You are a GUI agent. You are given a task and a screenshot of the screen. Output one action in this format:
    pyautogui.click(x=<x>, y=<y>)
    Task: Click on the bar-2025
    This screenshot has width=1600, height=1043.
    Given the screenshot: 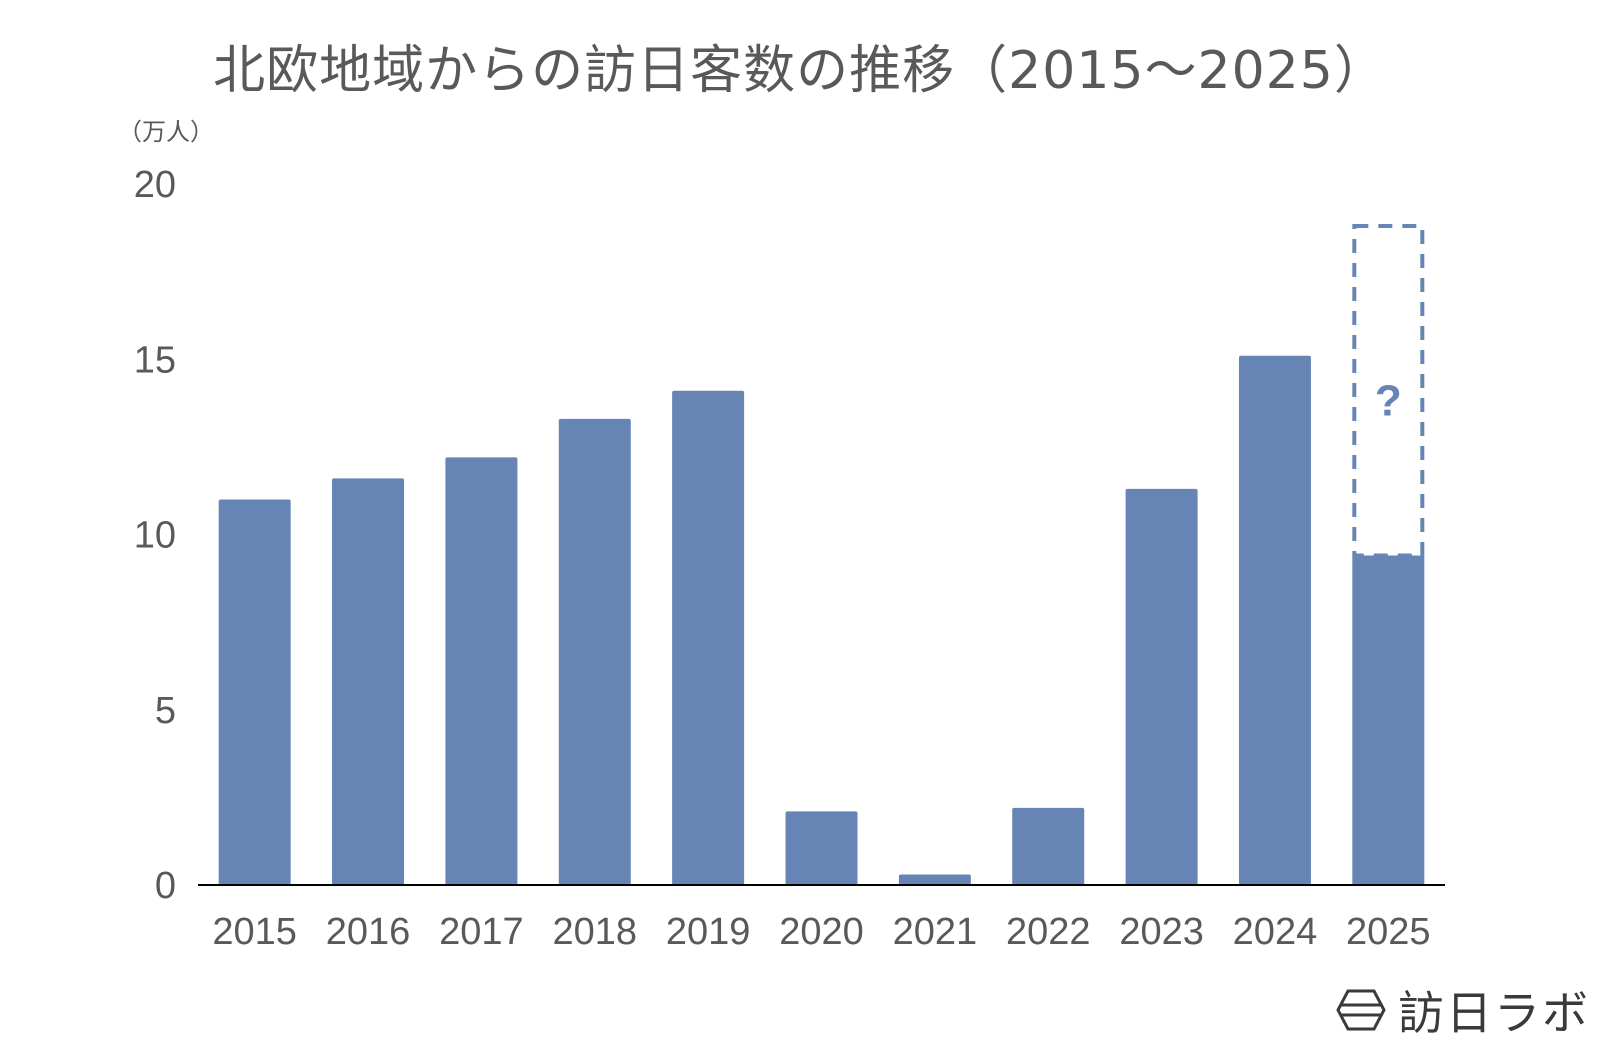 What is the action you would take?
    pyautogui.click(x=1388, y=720)
    